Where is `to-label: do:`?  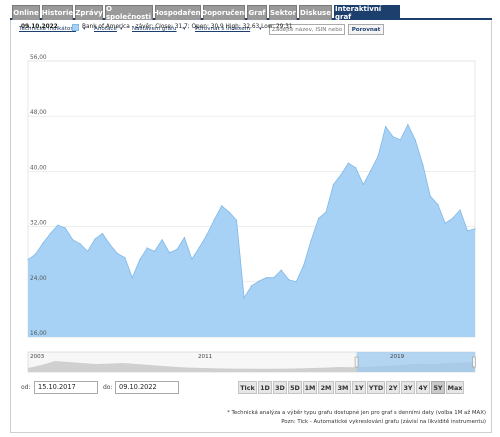
to-label: do: is located at coordinates (108, 387).